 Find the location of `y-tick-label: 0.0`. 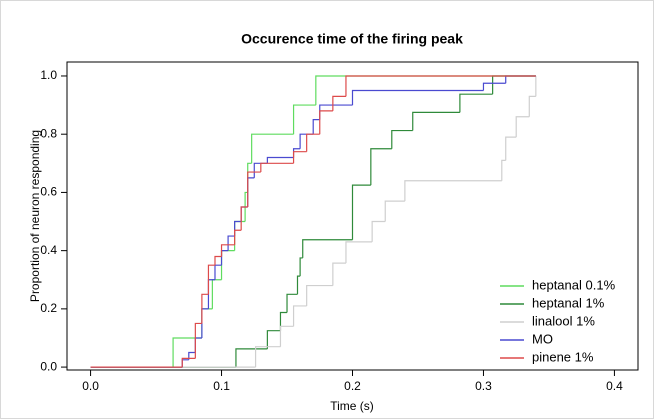

y-tick-label: 0.0 is located at coordinates (48, 366).